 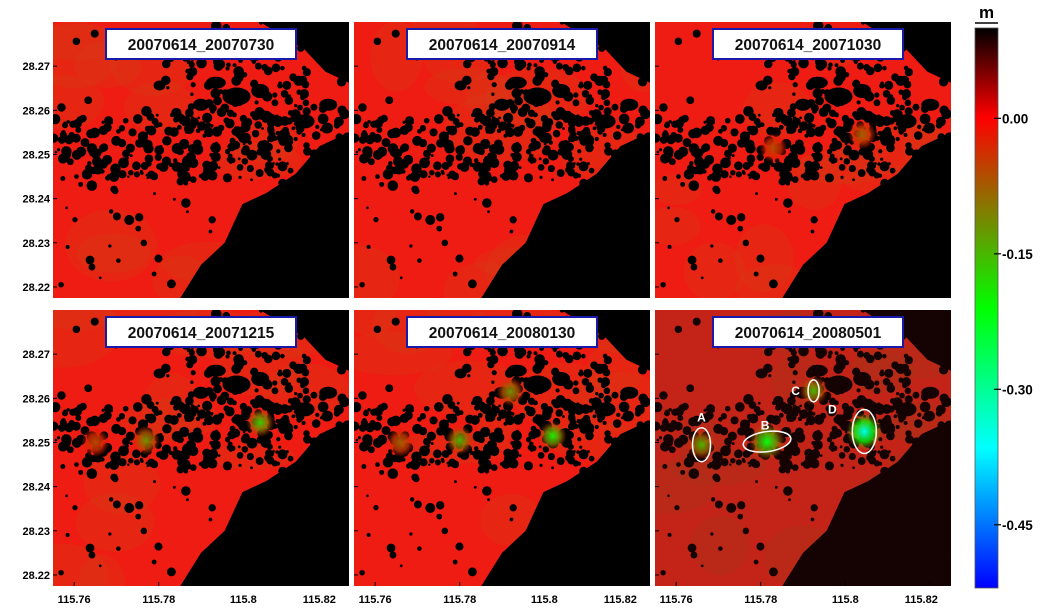 What do you see at coordinates (832, 409) in the screenshot?
I see `annotation-label-d: D` at bounding box center [832, 409].